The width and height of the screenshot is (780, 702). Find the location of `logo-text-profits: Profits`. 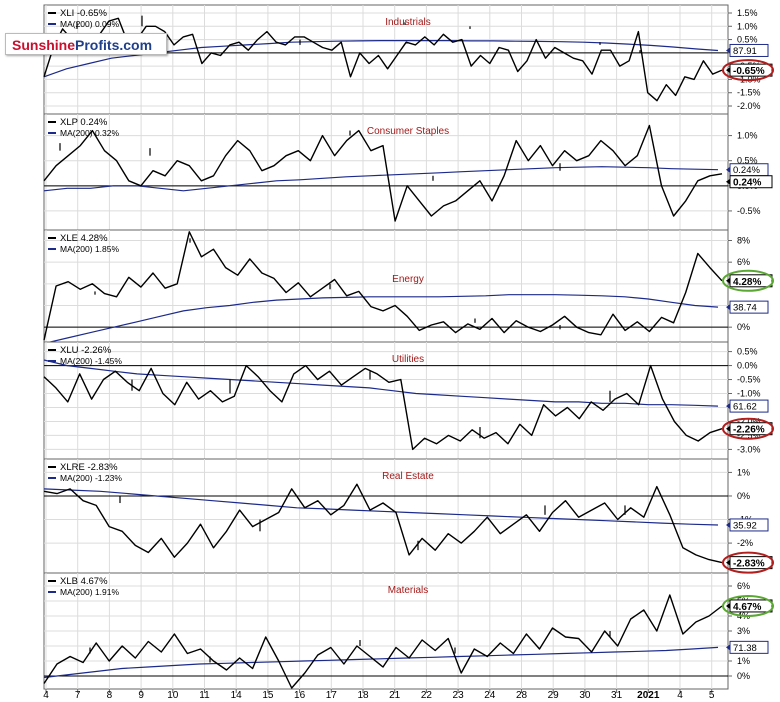

logo-text-profits: Profits is located at coordinates (97, 45).